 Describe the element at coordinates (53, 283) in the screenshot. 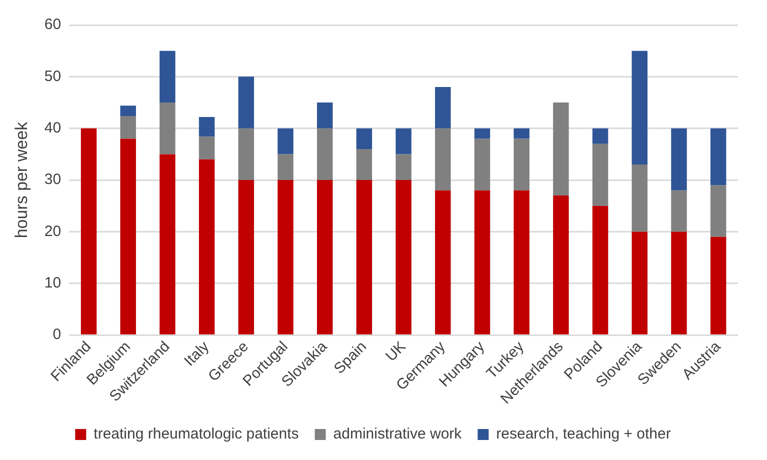

I see `y-tick-label: 10` at that location.